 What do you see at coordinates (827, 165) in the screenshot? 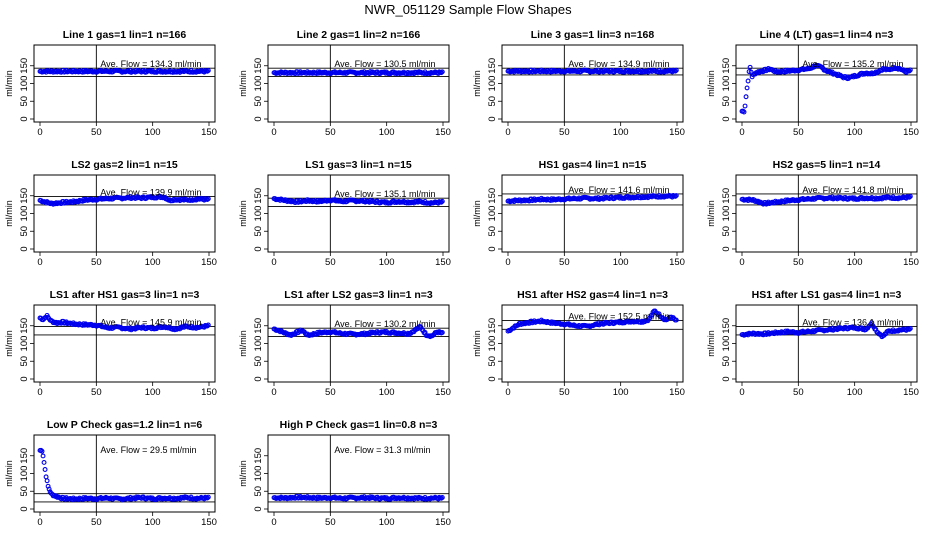
I see `panel-title: HS2 gas=5 lin=1 n=14` at bounding box center [827, 165].